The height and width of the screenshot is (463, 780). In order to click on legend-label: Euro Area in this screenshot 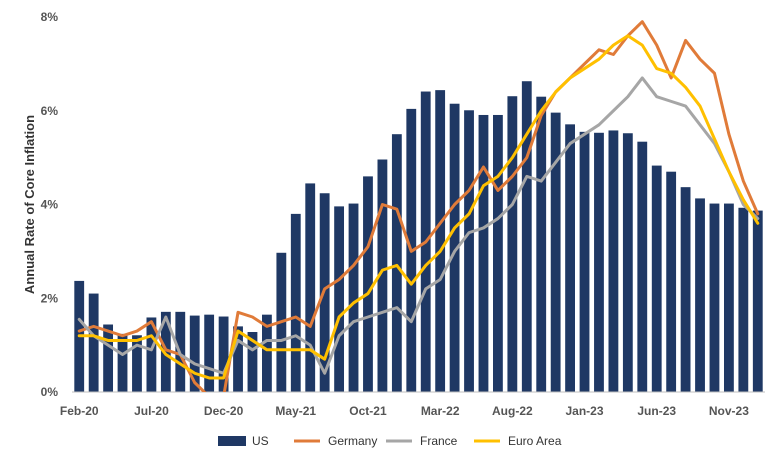, I will do `click(535, 441)`.